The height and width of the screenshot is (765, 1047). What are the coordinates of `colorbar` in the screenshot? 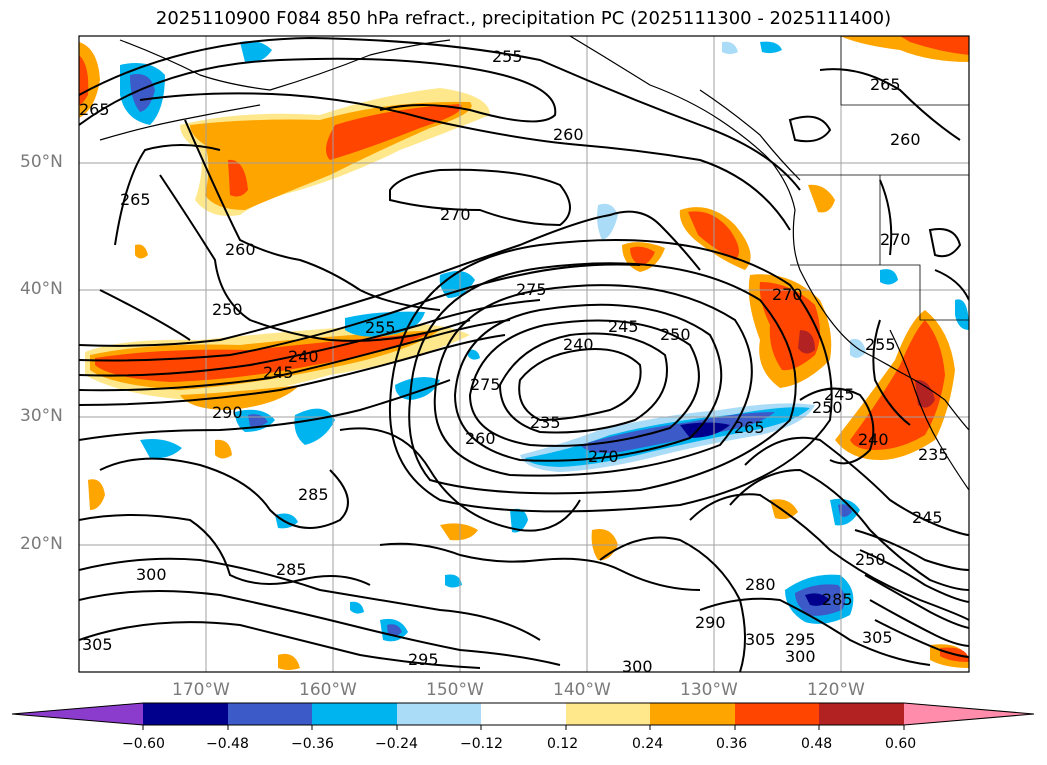 It's located at (523, 716).